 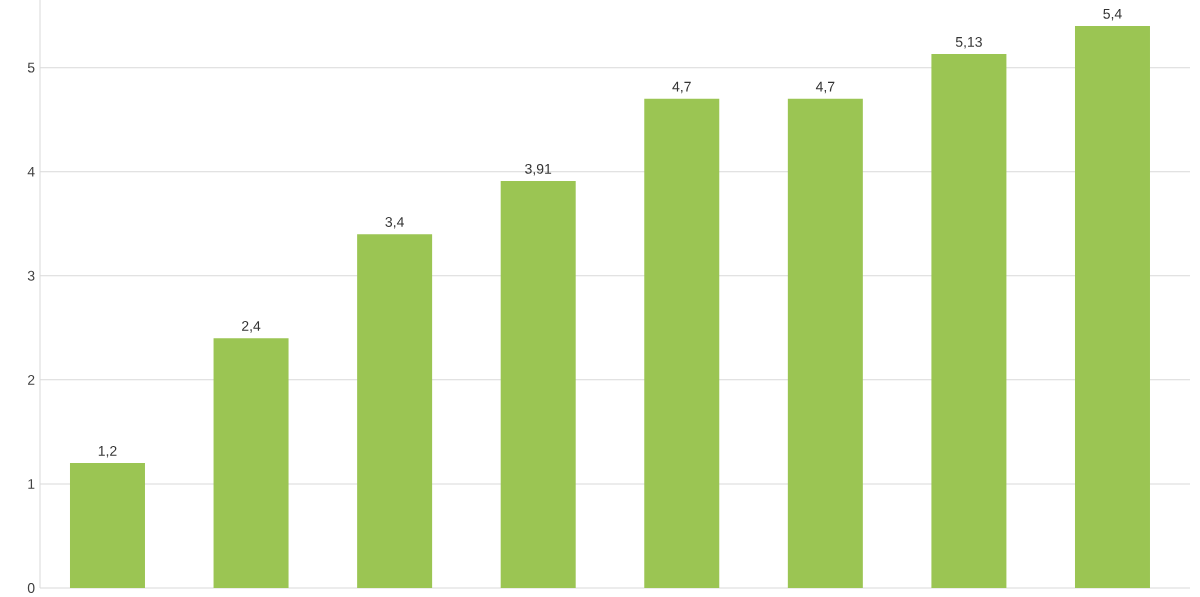 What do you see at coordinates (1112, 15) in the screenshot?
I see `data-label: 5,4` at bounding box center [1112, 15].